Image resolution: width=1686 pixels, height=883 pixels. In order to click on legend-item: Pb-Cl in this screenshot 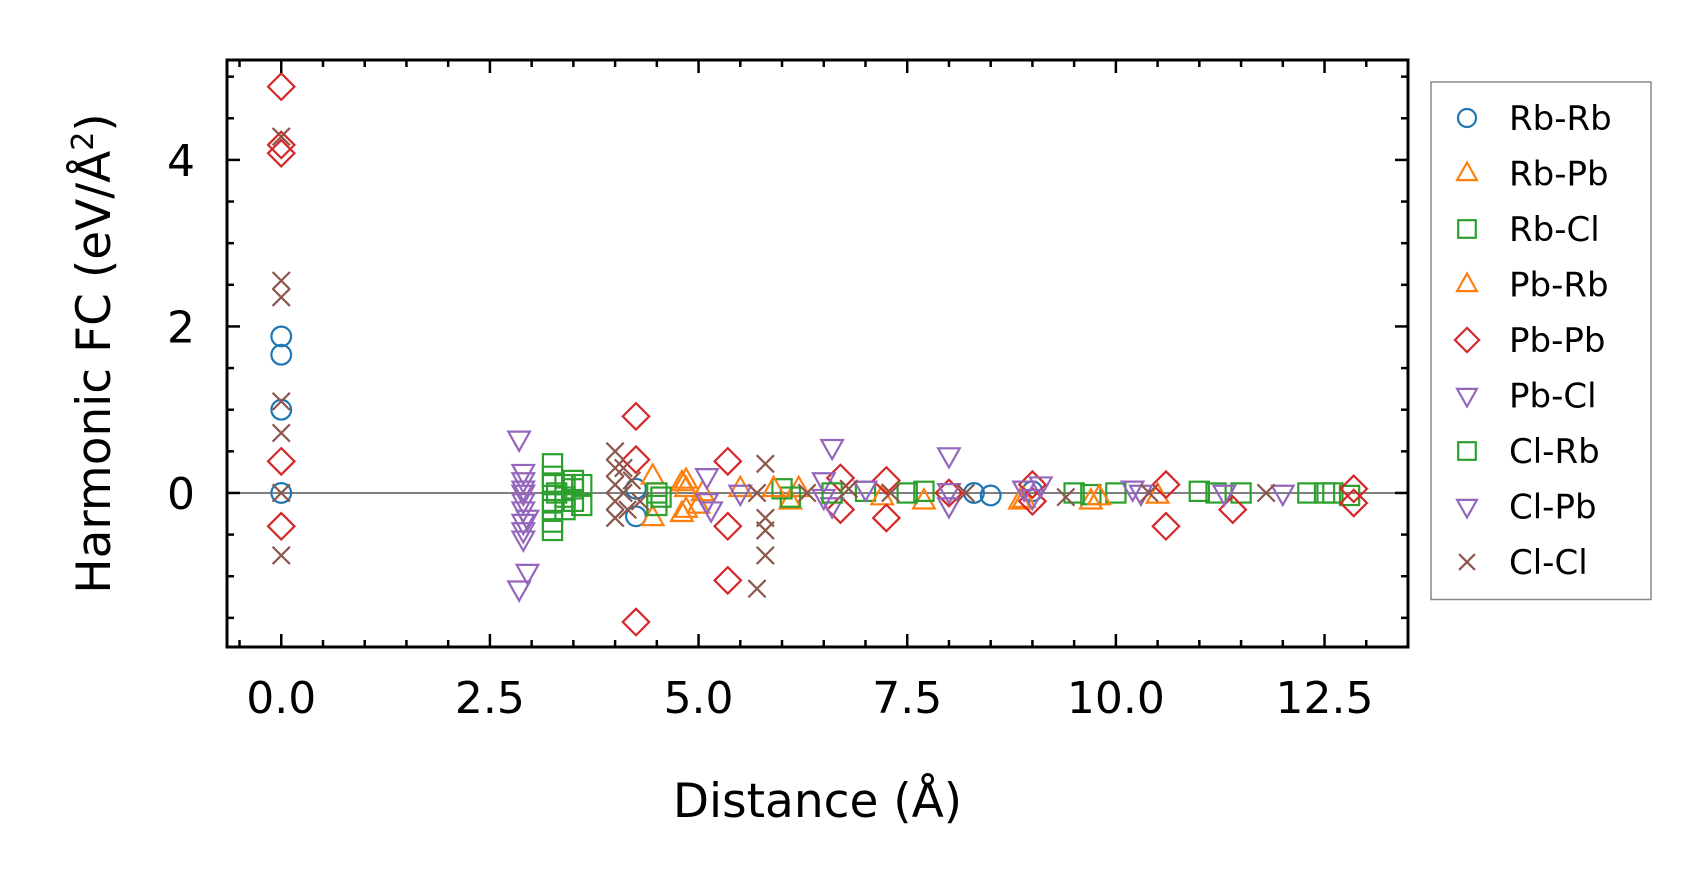, I will do `click(1526, 397)`.